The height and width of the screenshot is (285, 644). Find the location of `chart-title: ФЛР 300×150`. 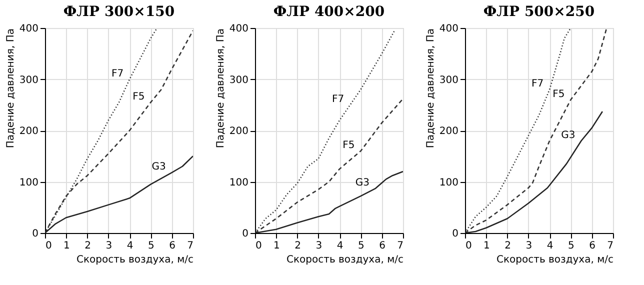

chart-title: ФЛР 300×150 is located at coordinates (119, 12).